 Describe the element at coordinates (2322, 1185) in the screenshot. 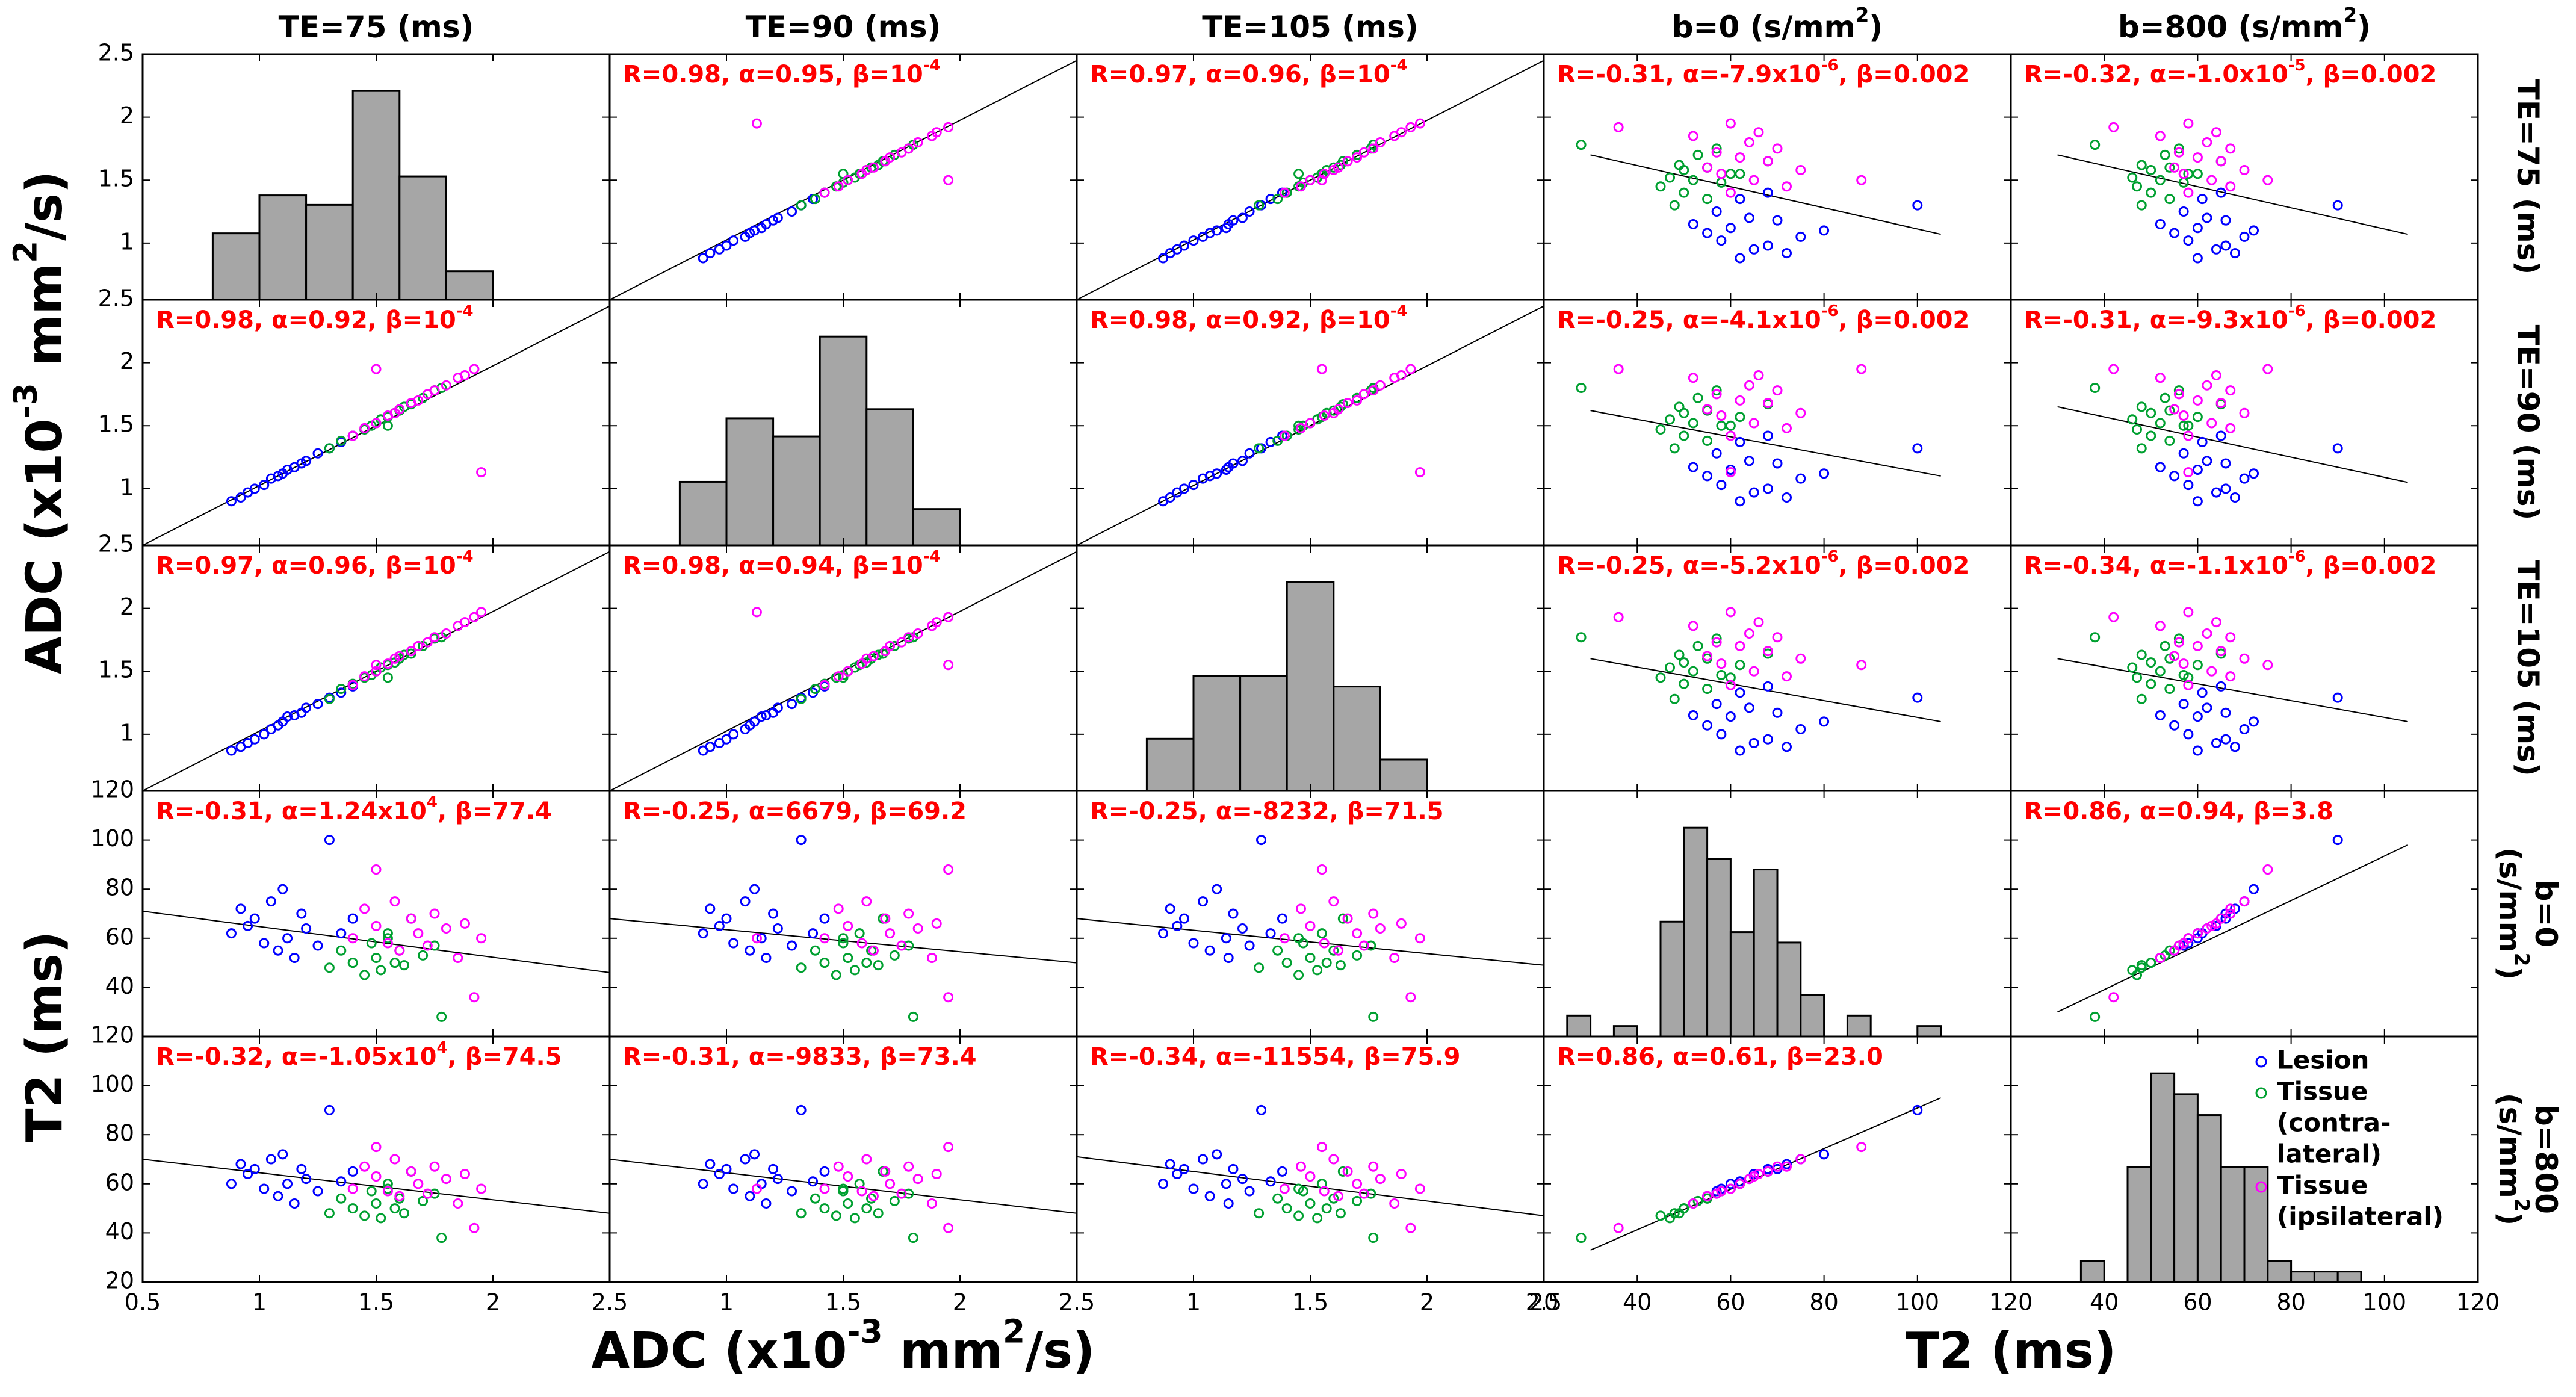

I see `legend-label: Tissue` at that location.